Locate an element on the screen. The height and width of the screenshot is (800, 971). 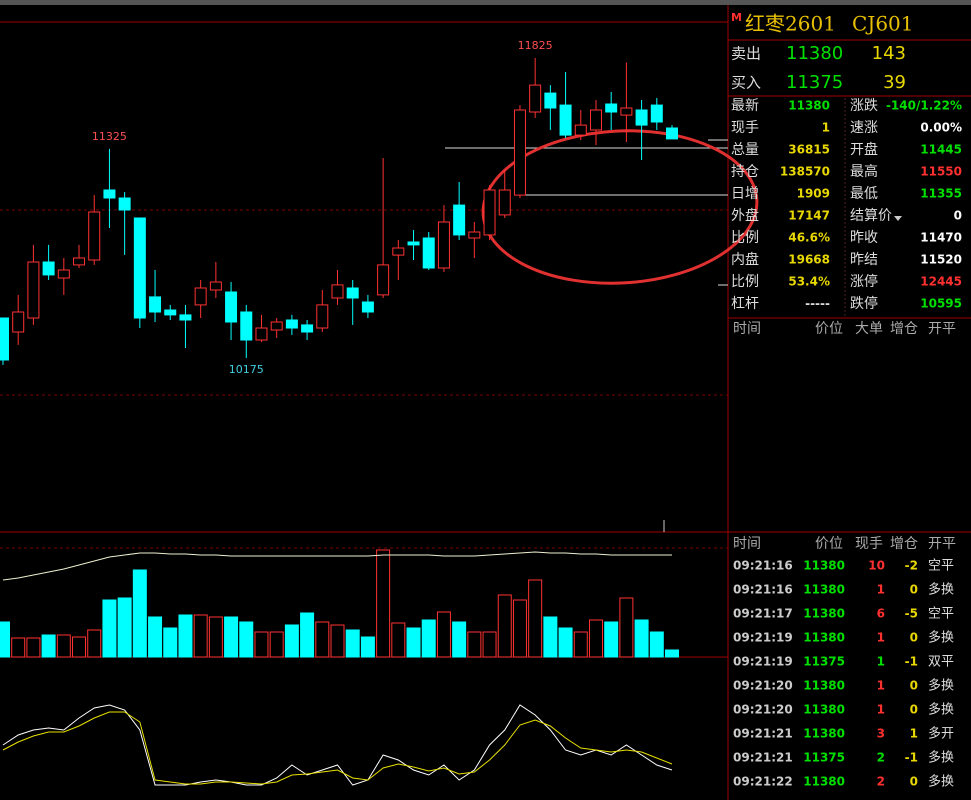
stat-label: 持仓 is located at coordinates (745, 172).